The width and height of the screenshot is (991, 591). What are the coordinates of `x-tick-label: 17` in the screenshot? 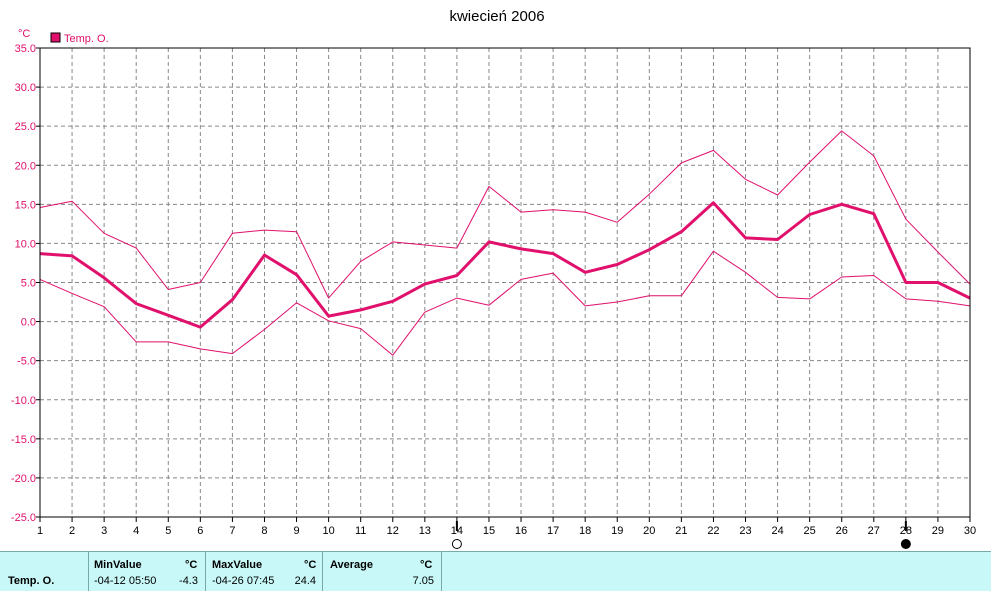 It's located at (553, 531).